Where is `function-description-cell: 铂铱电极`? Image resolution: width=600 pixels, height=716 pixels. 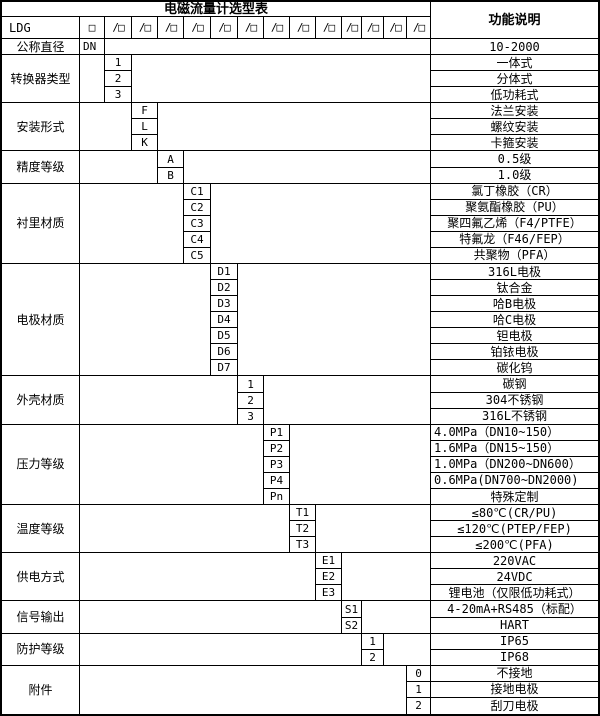
function-description-cell: 铂铱电极 is located at coordinates (514, 352).